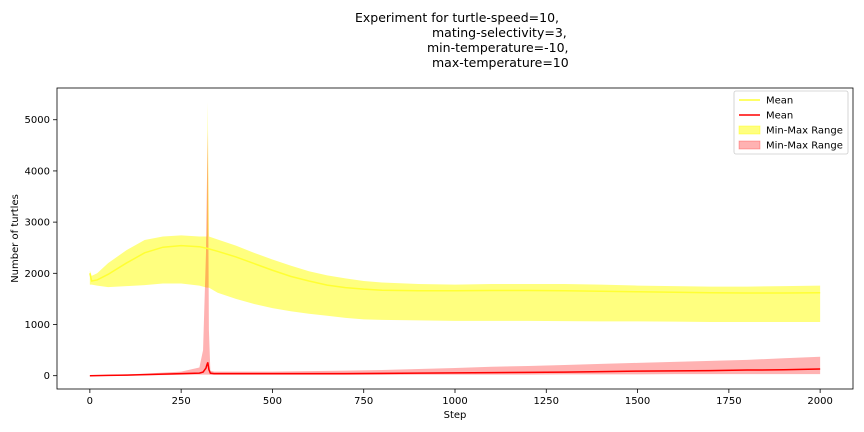 The width and height of the screenshot is (864, 432). I want to click on y-tick-label: 1000, so click(37, 325).